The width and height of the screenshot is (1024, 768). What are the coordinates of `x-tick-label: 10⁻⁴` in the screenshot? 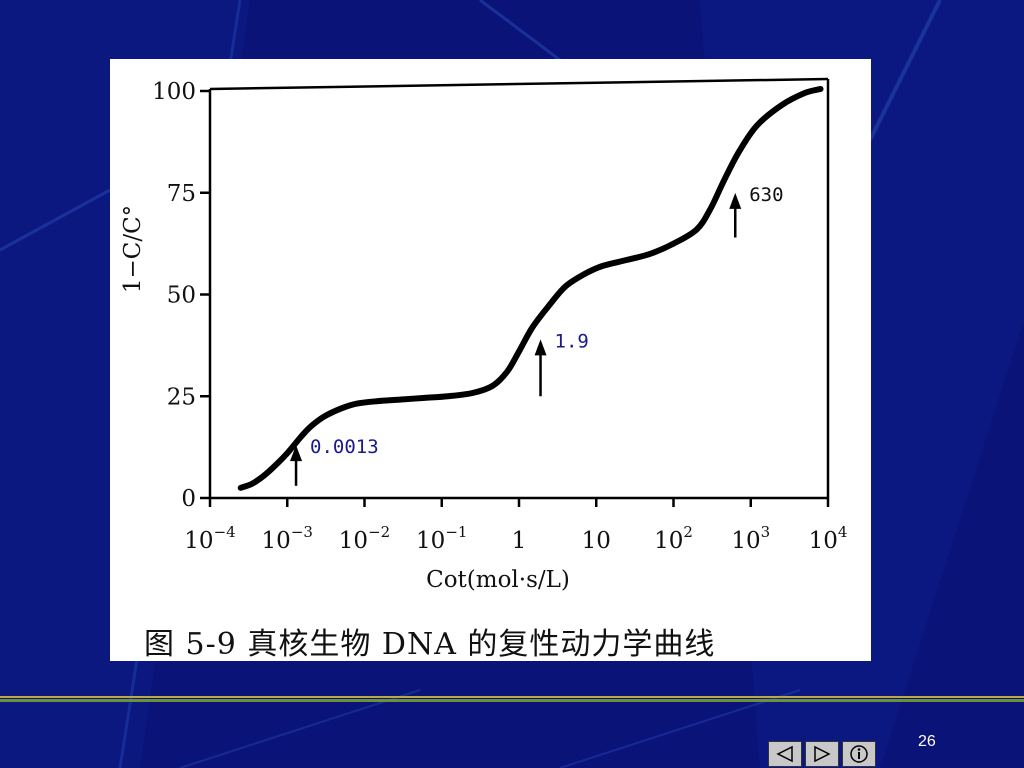 It's located at (209, 538).